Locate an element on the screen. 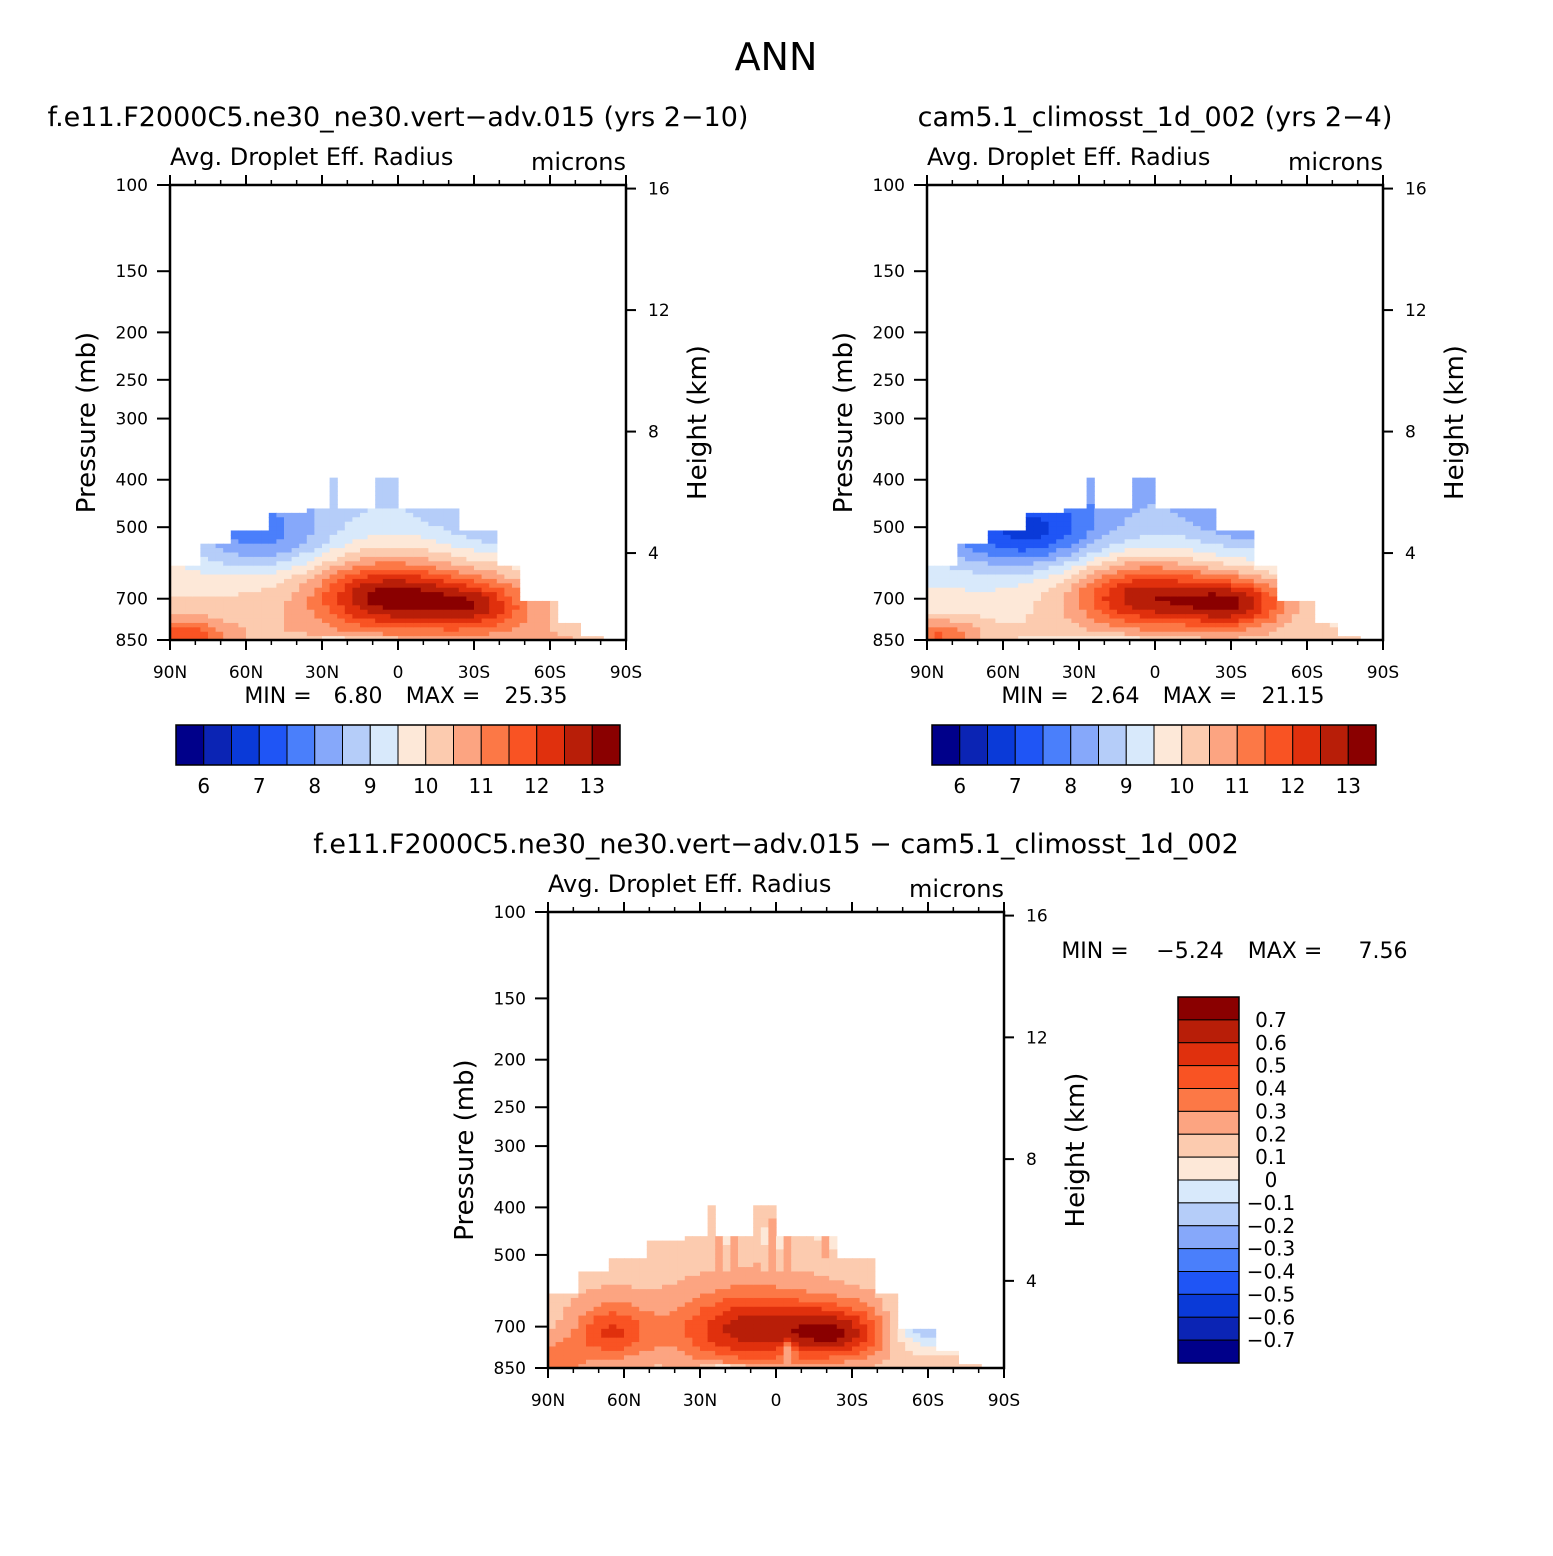 This screenshot has width=1553, height=1556. x-tick-label: 30N is located at coordinates (1079, 673).